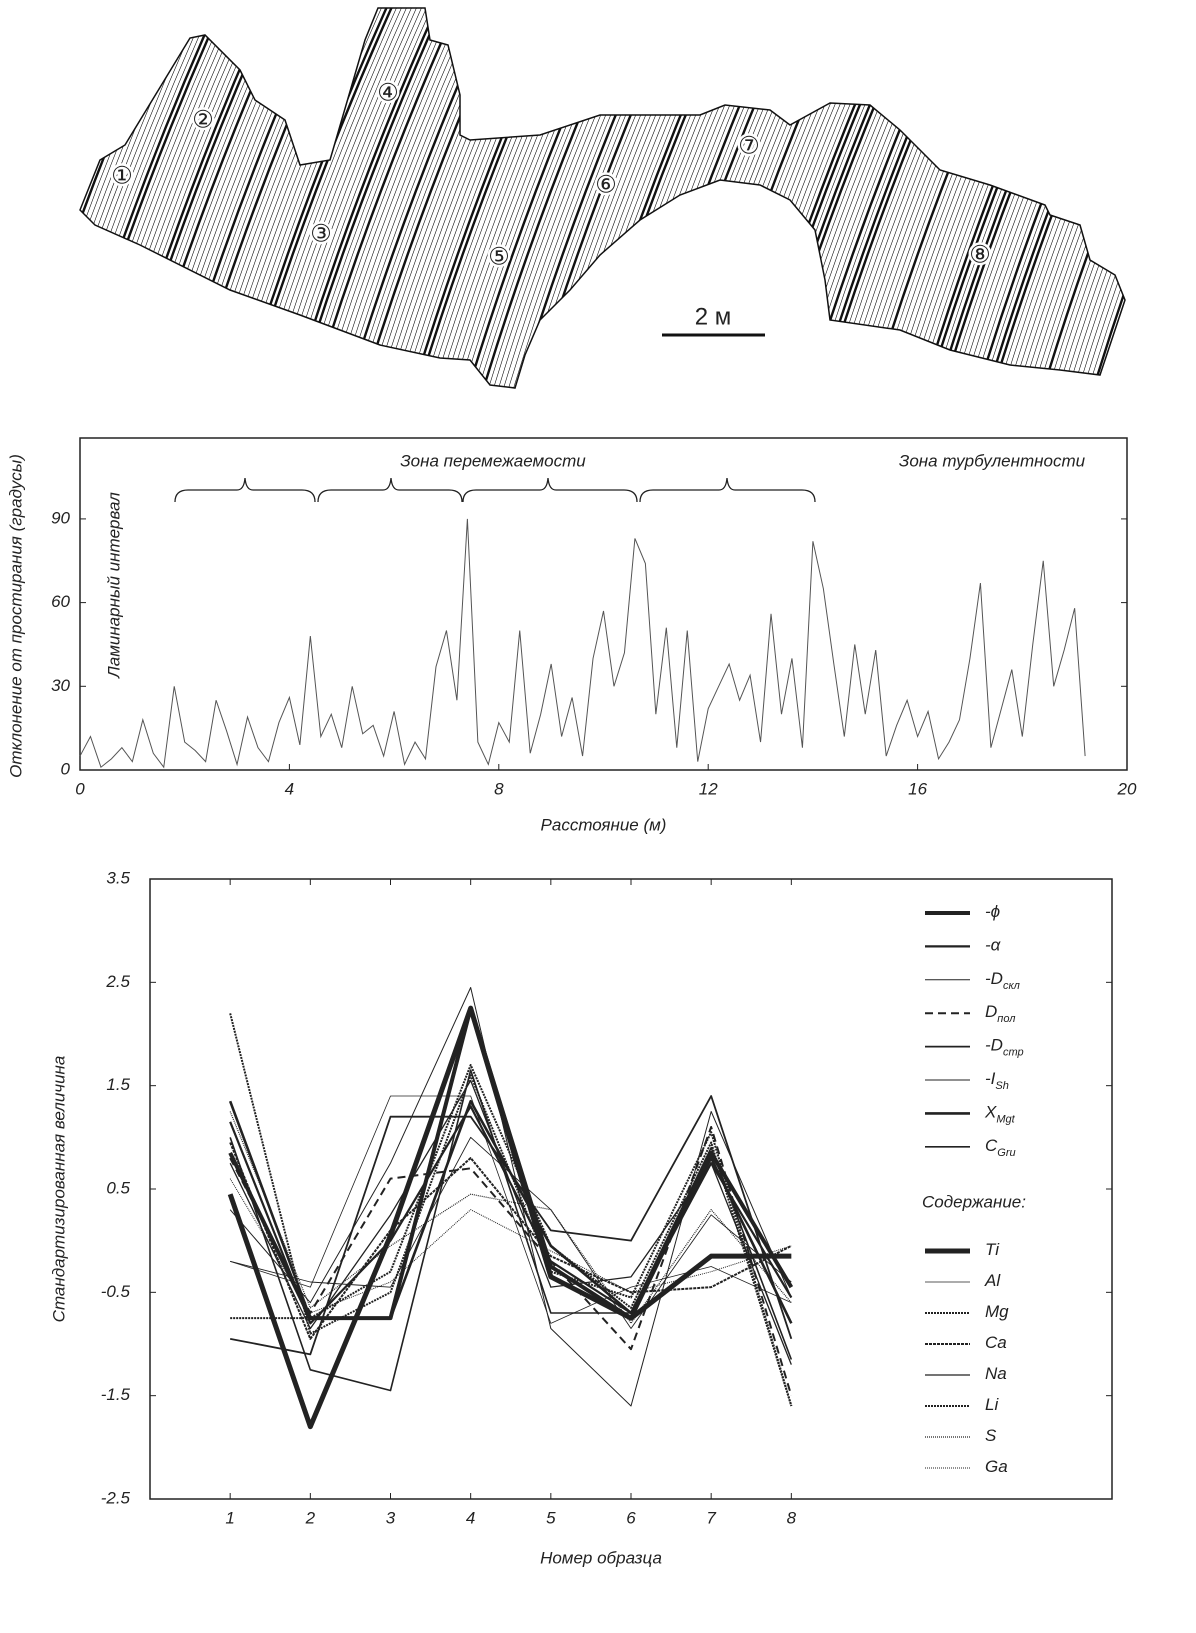 The height and width of the screenshot is (1633, 1196). What do you see at coordinates (203, 119) in the screenshot?
I see `zone-number: ②` at bounding box center [203, 119].